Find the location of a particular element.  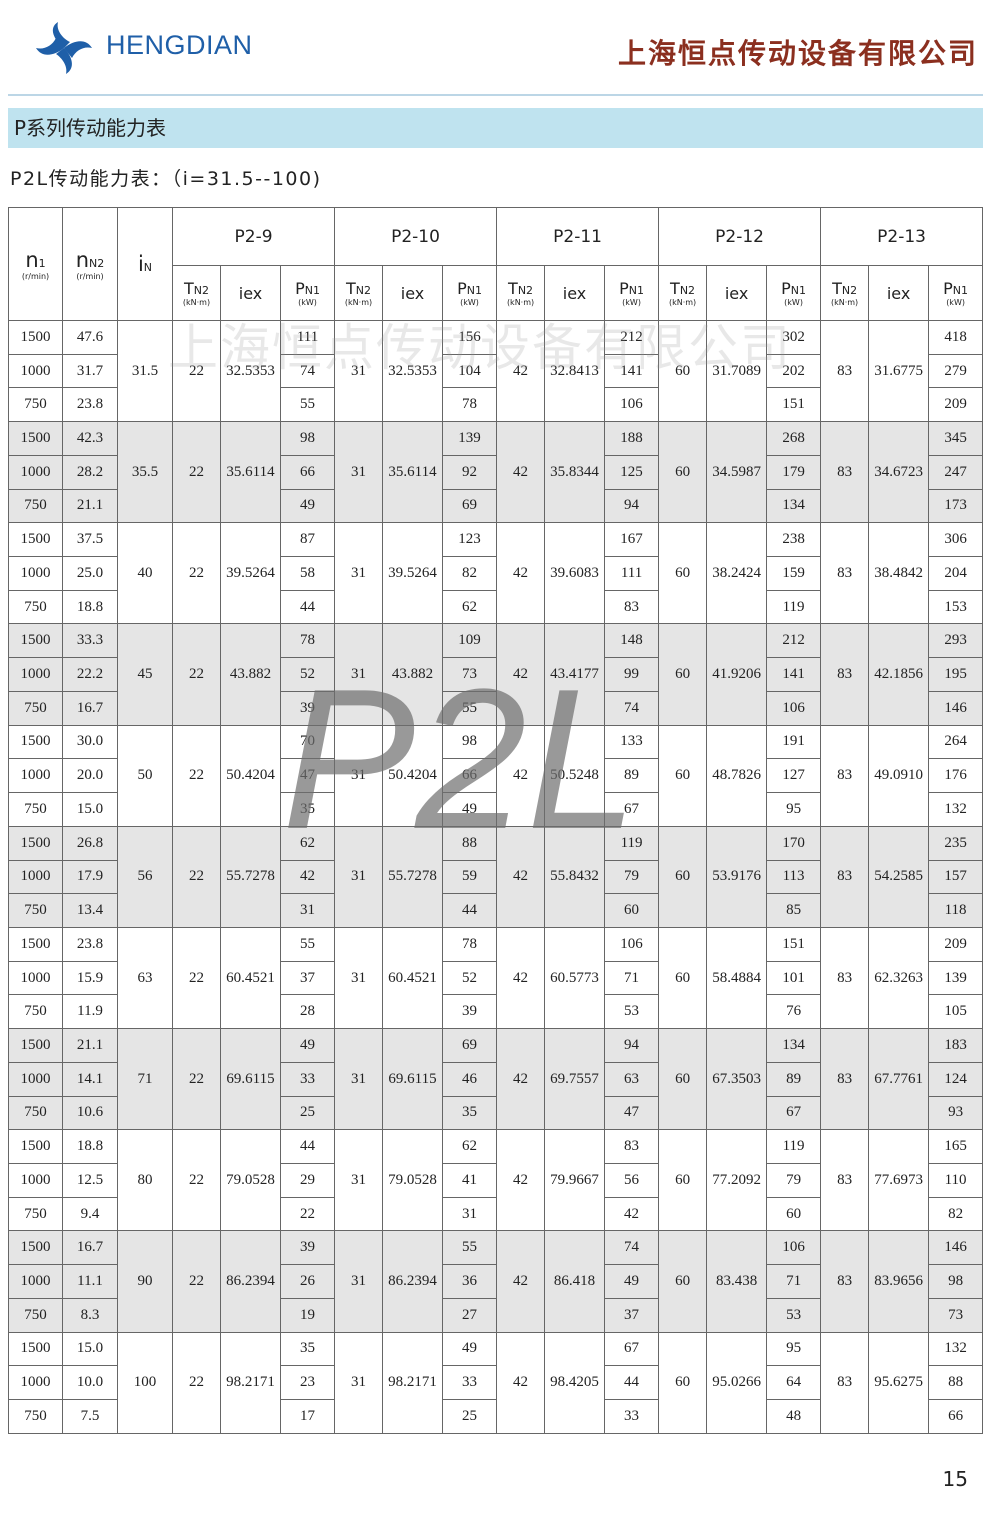

pn1-cell: 88 is located at coordinates (956, 1382).